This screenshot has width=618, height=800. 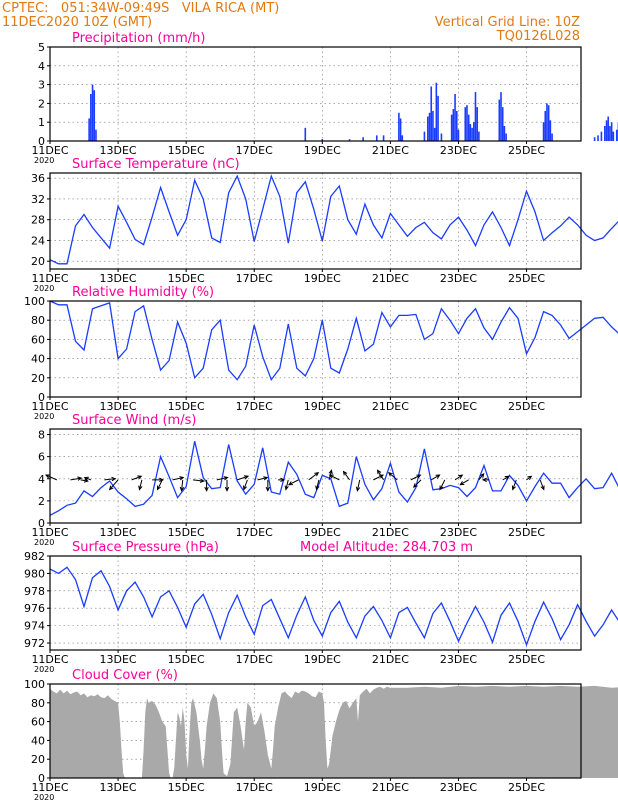 I want to click on humidity-title: Relative Humidity (%), so click(x=143, y=292).